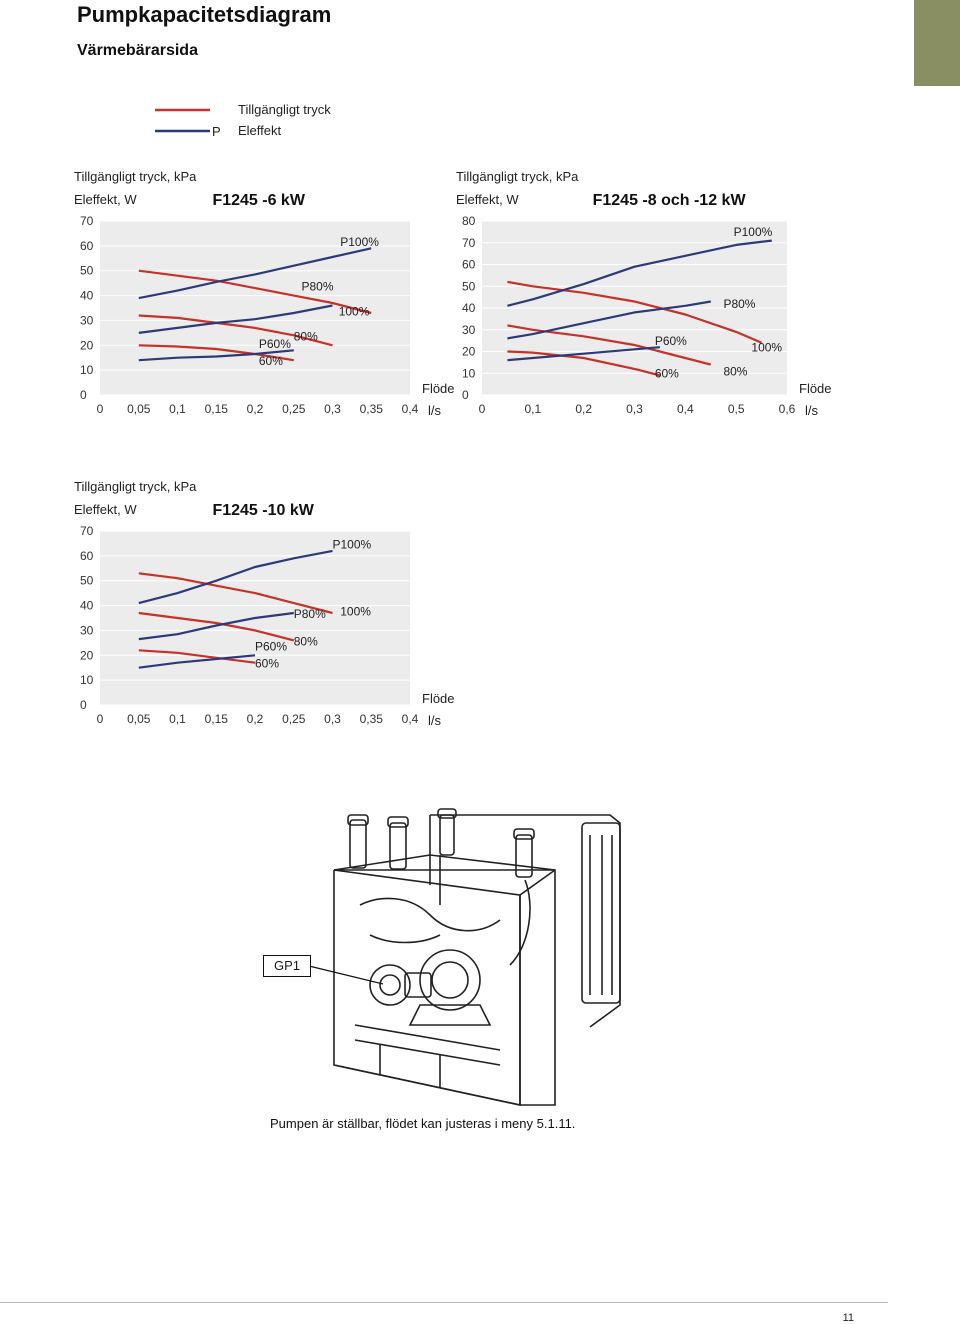 This screenshot has width=960, height=1324. What do you see at coordinates (444, 1302) in the screenshot?
I see `footer-rule` at bounding box center [444, 1302].